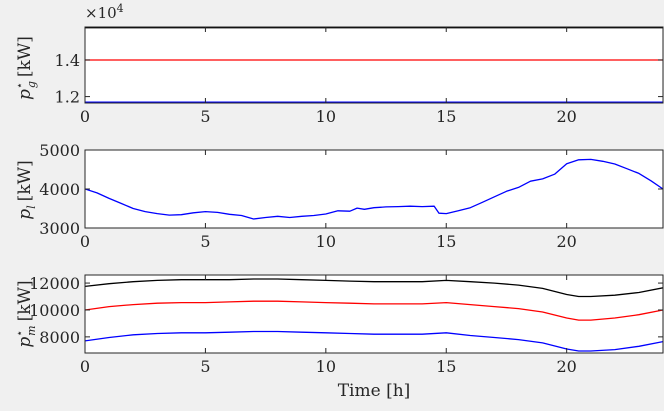 This screenshot has height=411, width=664. What do you see at coordinates (54, 283) in the screenshot?
I see `y-tick-label: 12000` at bounding box center [54, 283].